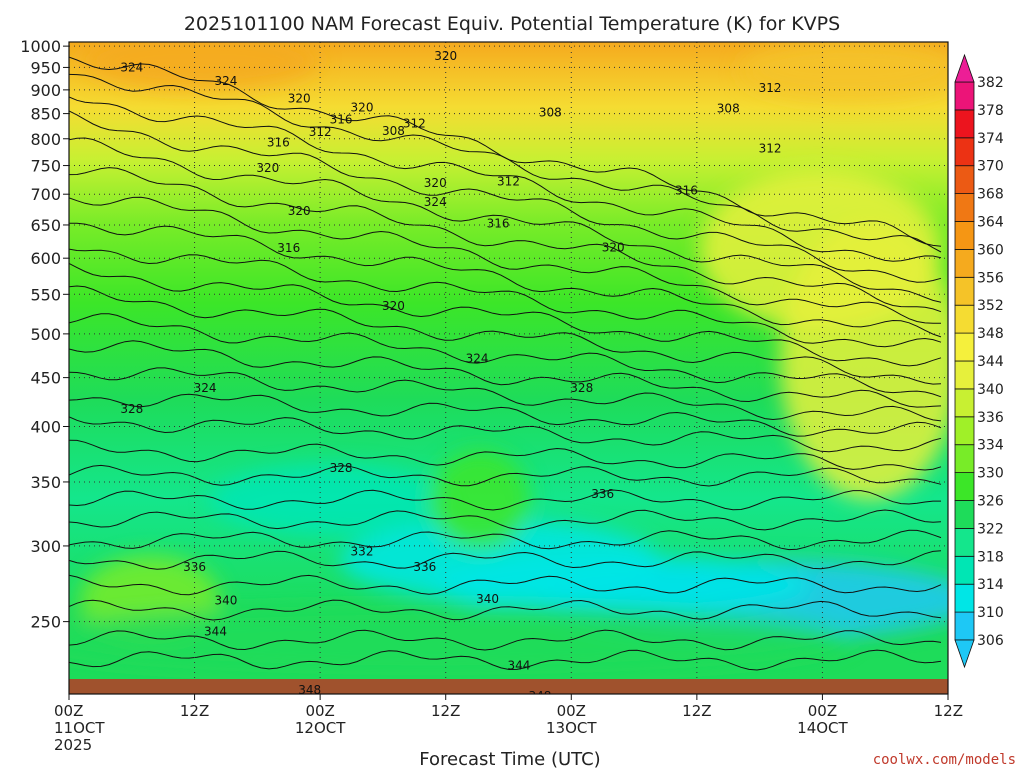  What do you see at coordinates (508, 686) in the screenshot?
I see `surface-terrain` at bounding box center [508, 686].